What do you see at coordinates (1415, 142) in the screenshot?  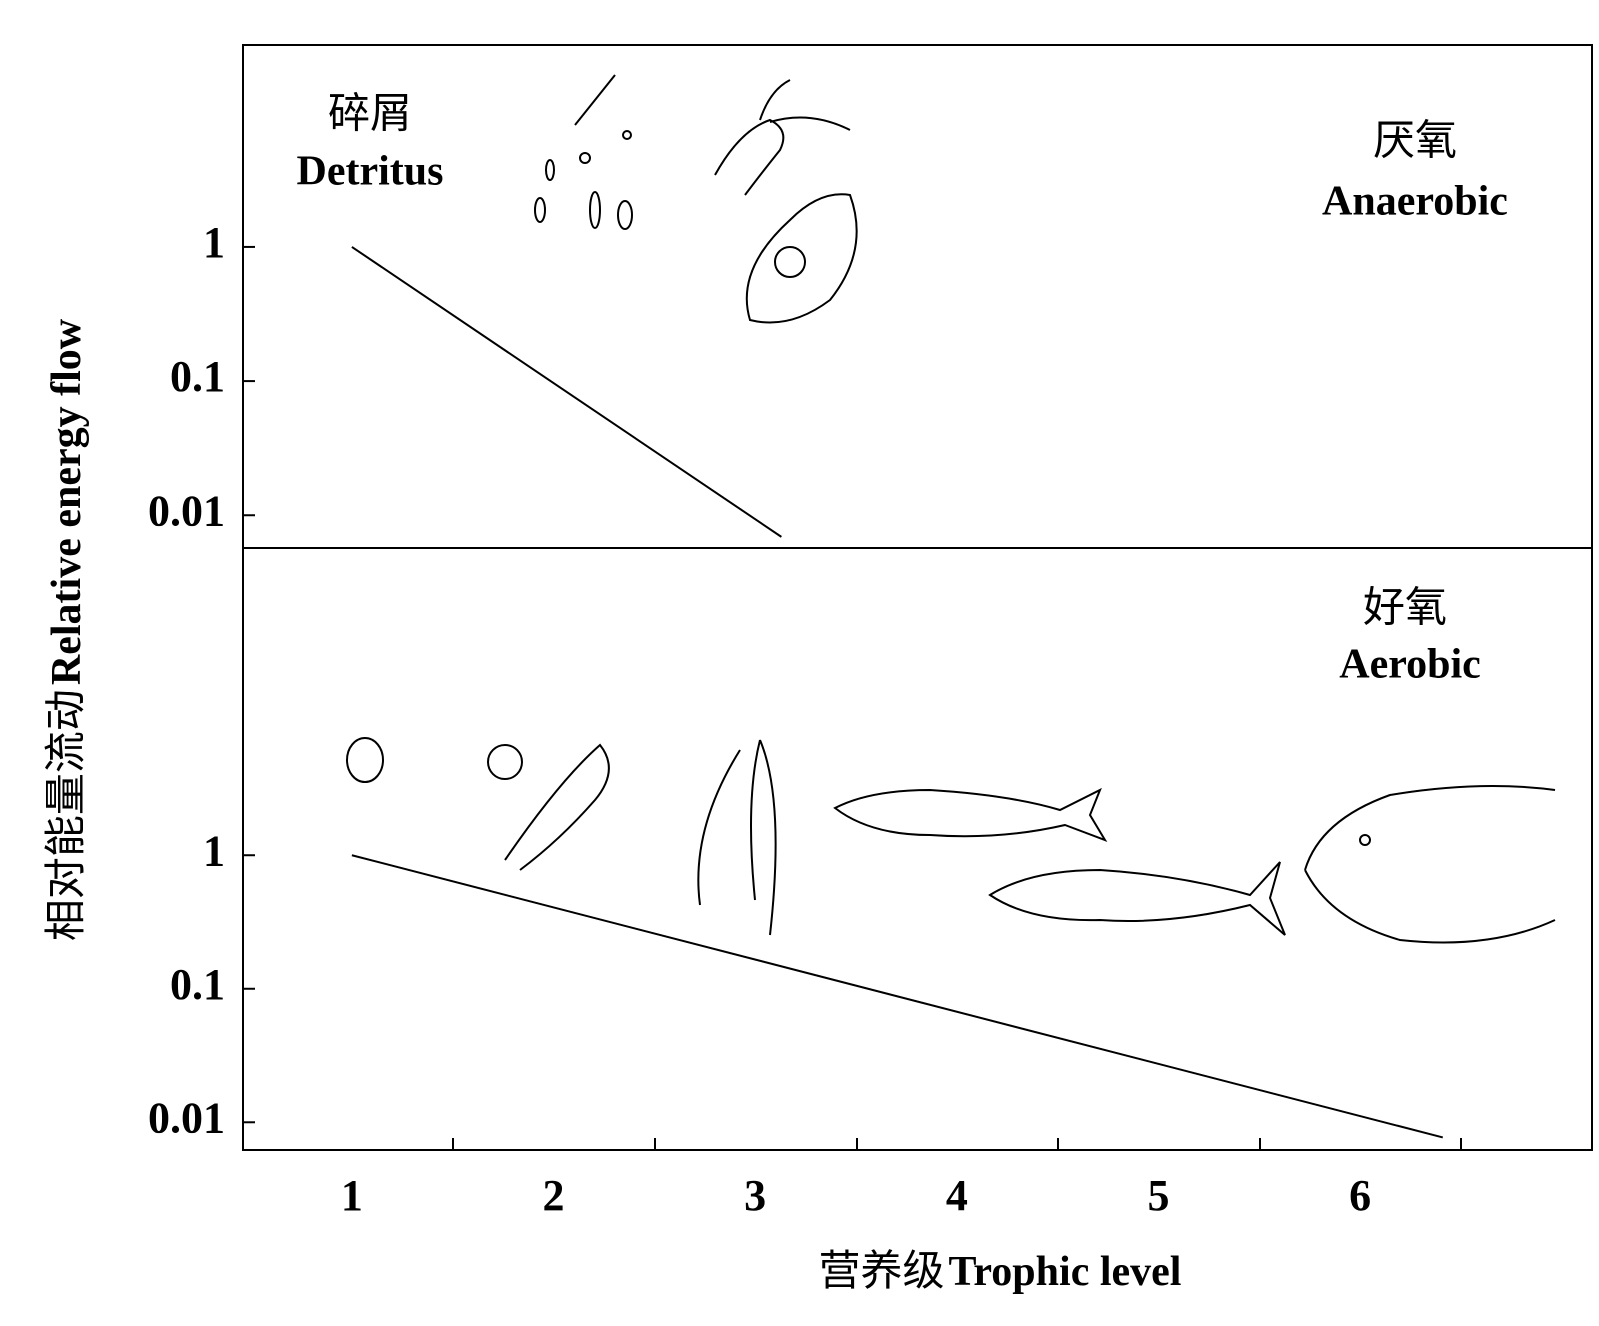 I see `panel-label: 厌氧` at bounding box center [1415, 142].